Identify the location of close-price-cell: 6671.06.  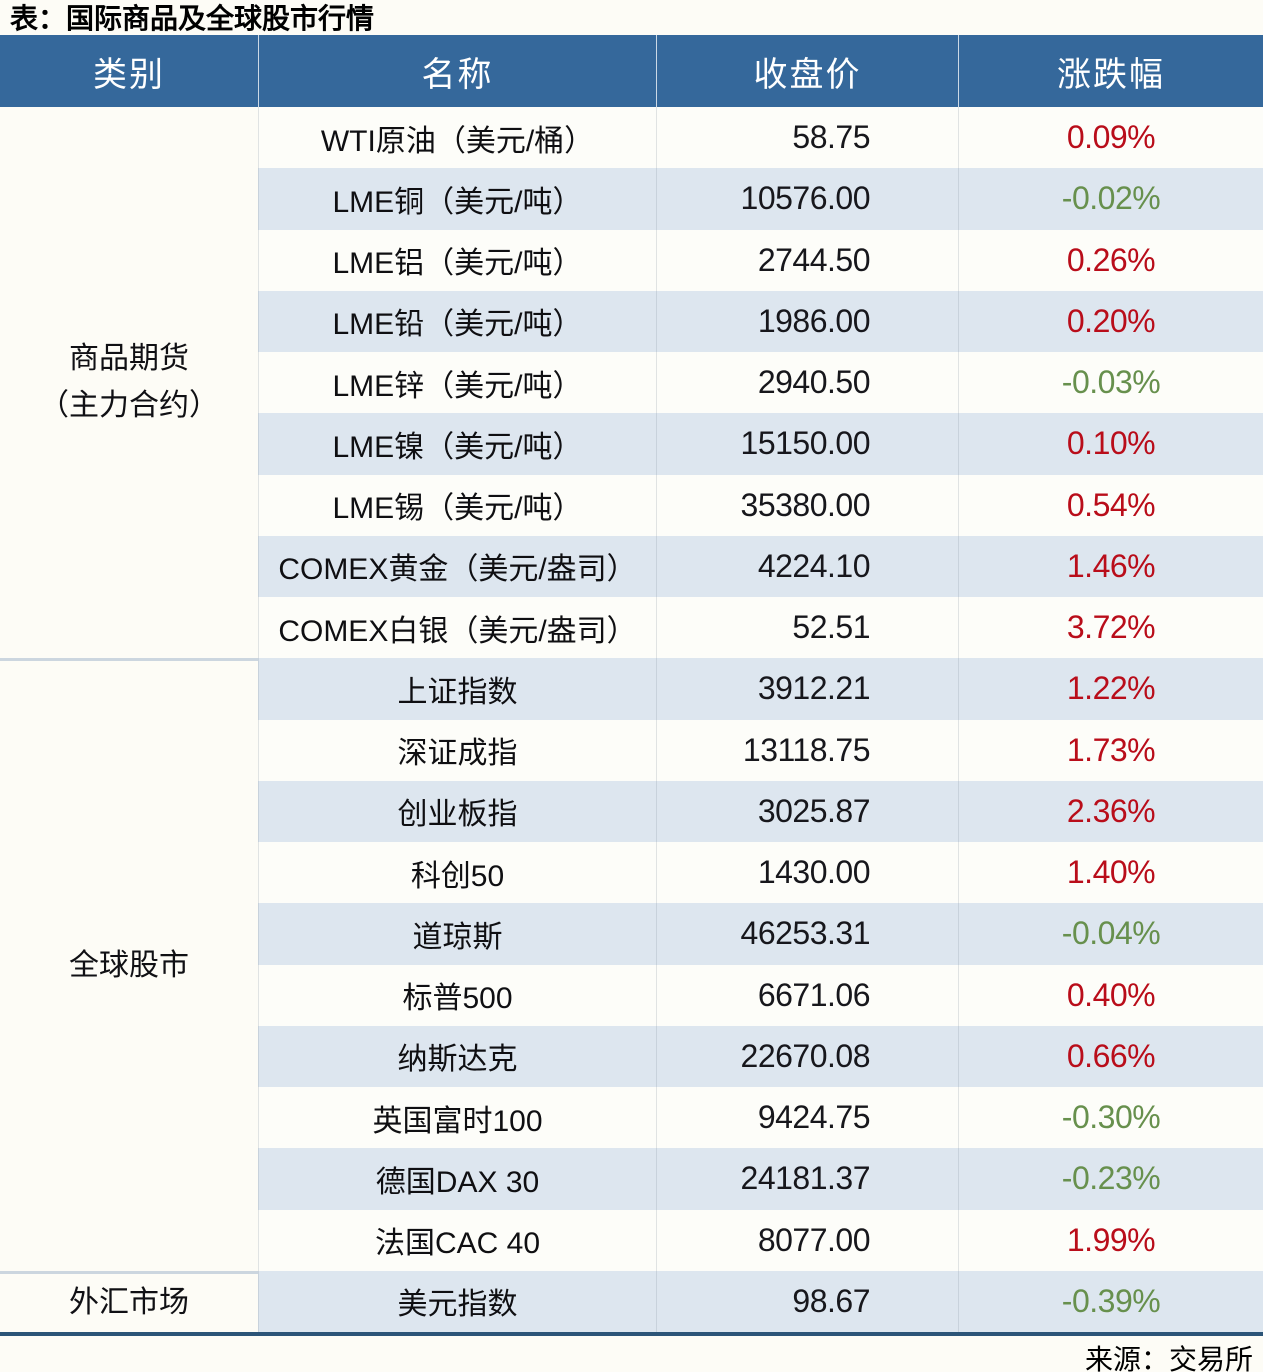
(807, 995).